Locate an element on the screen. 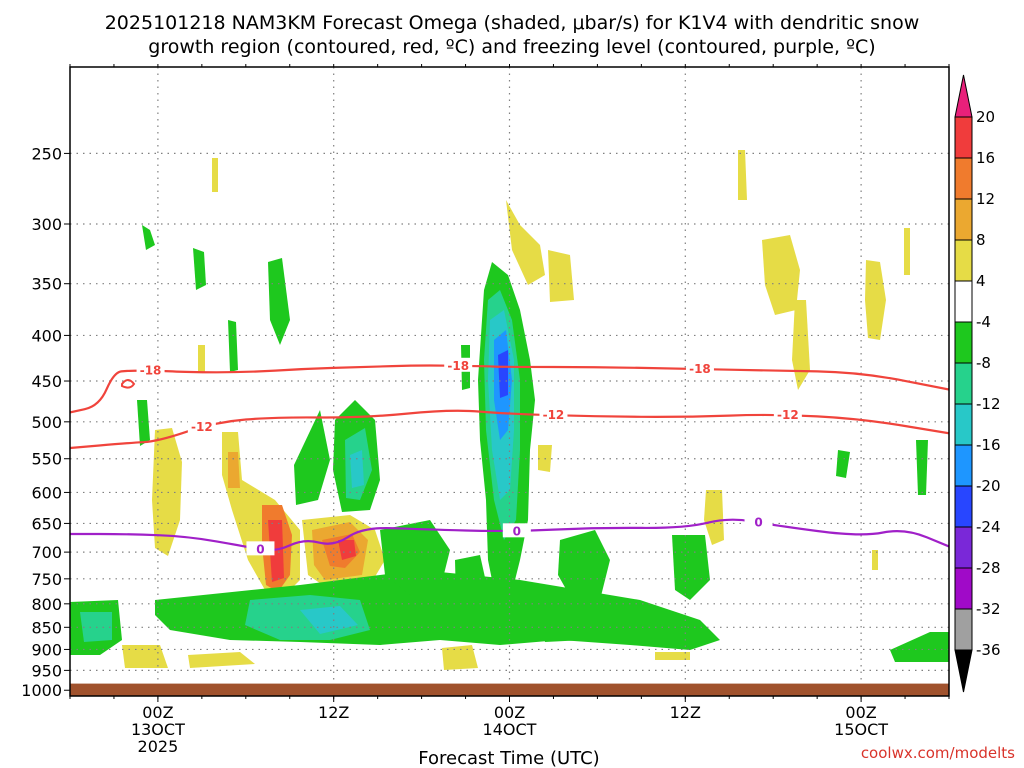 Image resolution: width=1024 pixels, height=768 pixels. colorbar-label: -20 is located at coordinates (988, 486).